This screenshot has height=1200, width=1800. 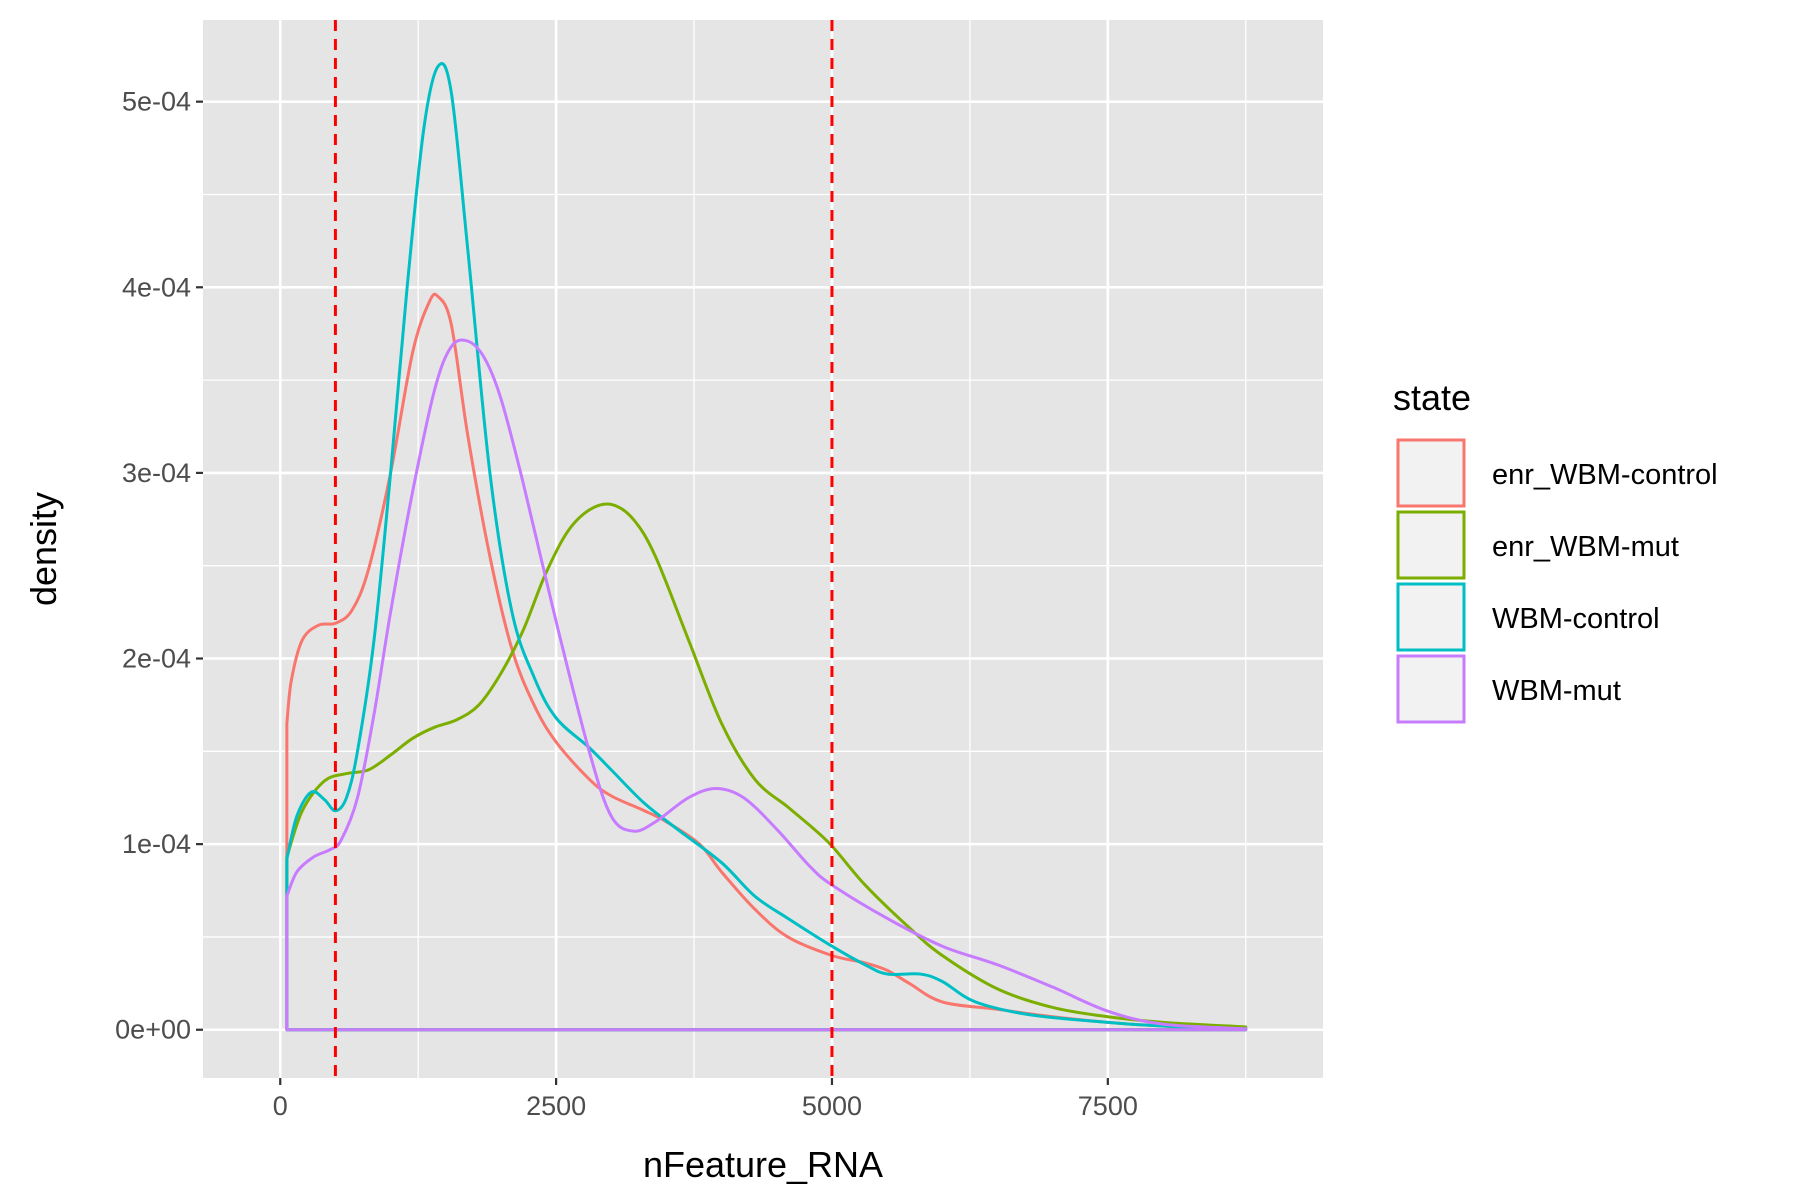 What do you see at coordinates (705, 1099) in the screenshot?
I see `x-axis: 0 2500 5000 7500` at bounding box center [705, 1099].